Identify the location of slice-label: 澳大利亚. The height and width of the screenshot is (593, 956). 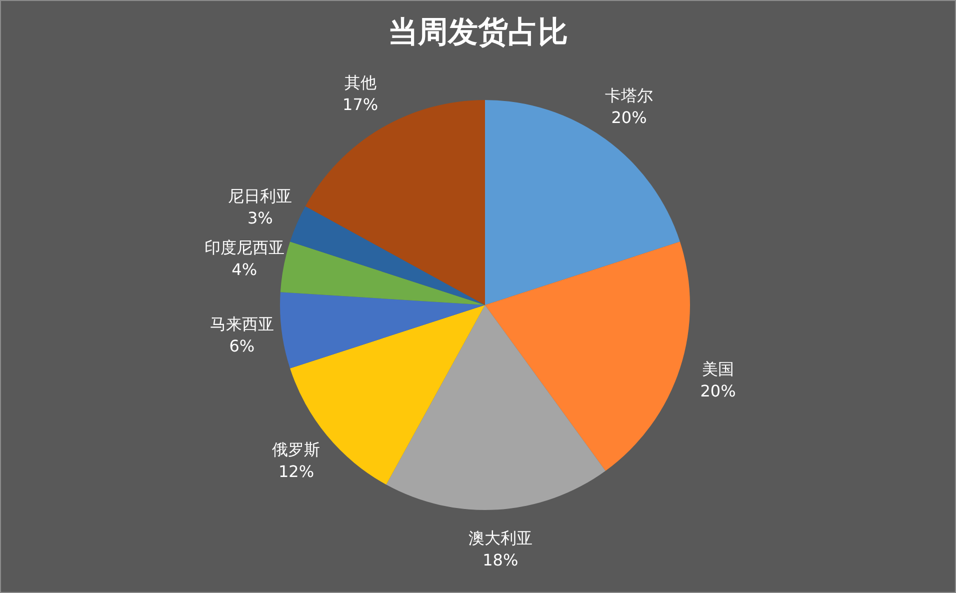
(500, 538).